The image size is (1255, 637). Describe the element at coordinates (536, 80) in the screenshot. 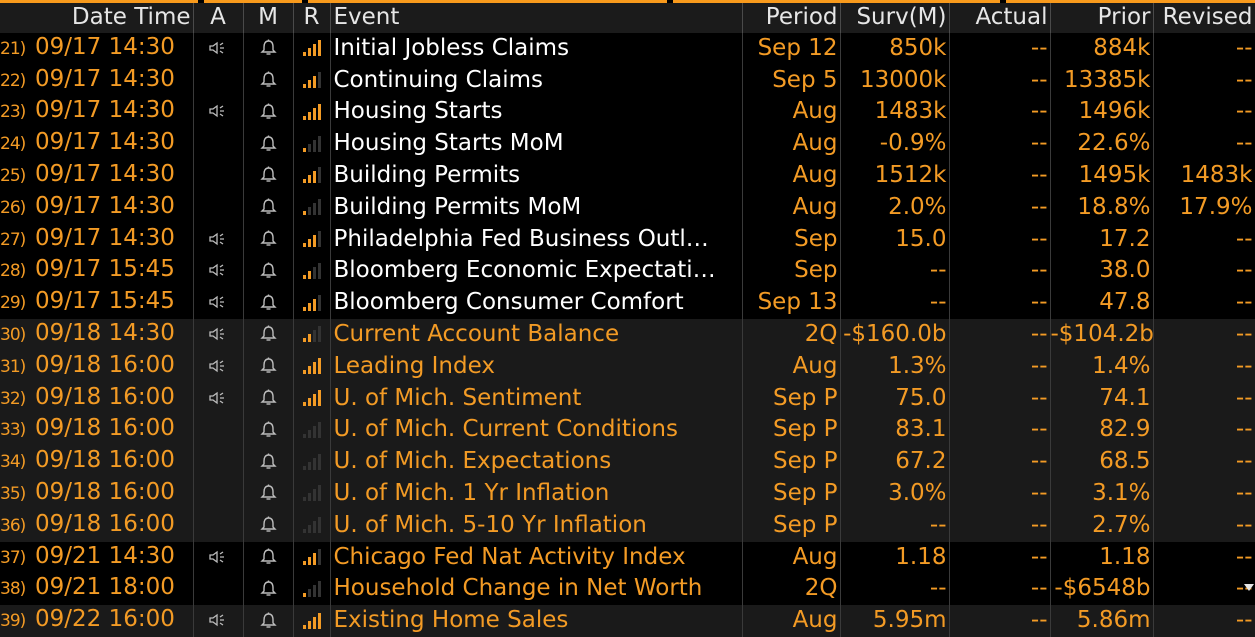

I see `event-name: Continuing Claims` at that location.